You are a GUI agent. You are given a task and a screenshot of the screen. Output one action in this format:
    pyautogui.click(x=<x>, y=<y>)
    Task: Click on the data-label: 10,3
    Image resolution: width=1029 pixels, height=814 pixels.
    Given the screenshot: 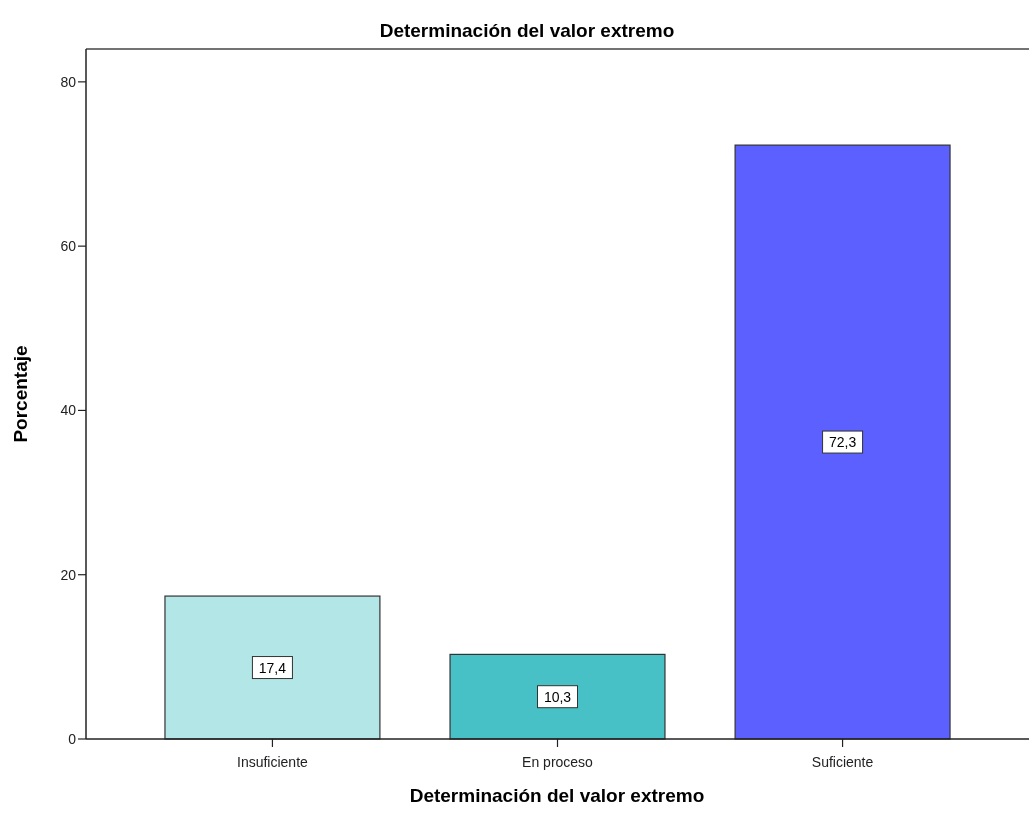 What is the action you would take?
    pyautogui.click(x=557, y=696)
    